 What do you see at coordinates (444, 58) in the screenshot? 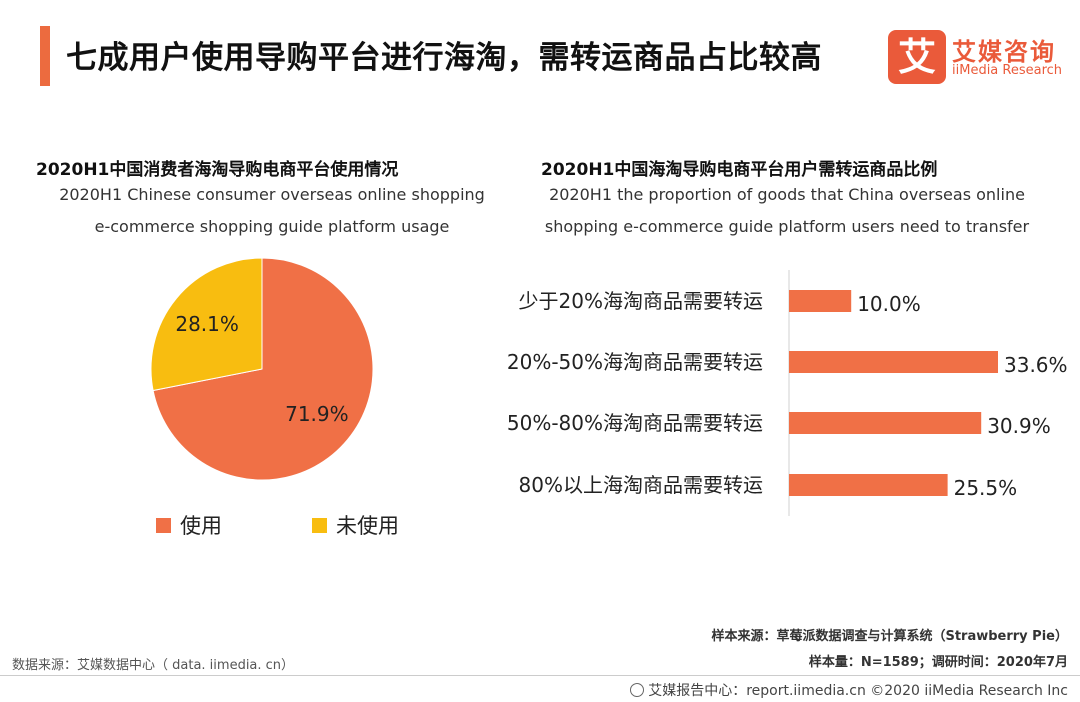
I see `page-title: 七成用户使用导购平台进行海淘，需转运商品占比较高` at bounding box center [444, 58].